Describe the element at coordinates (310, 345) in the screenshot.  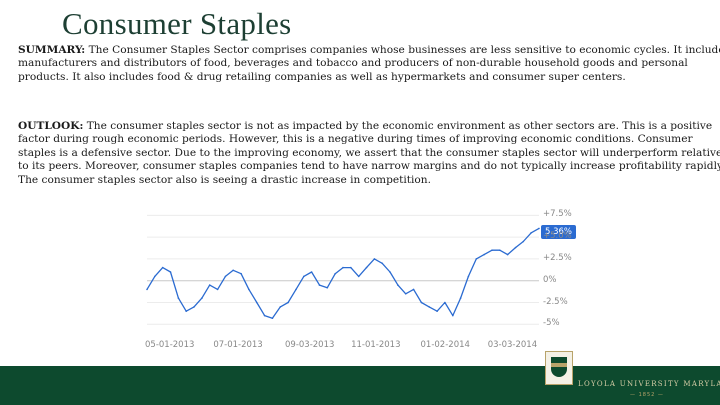
I see `x-tick-label: 09-03-2013` at that location.